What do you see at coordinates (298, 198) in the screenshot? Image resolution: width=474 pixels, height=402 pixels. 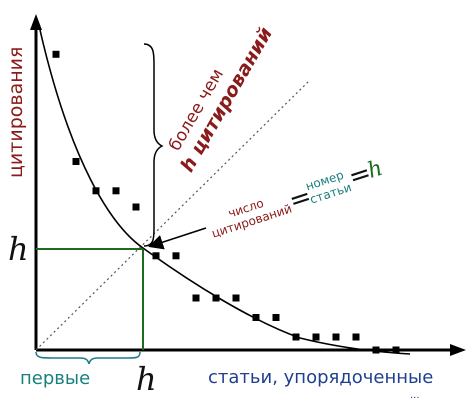 I see `equation-label: число цитирований = номер статьи = h` at bounding box center [298, 198].